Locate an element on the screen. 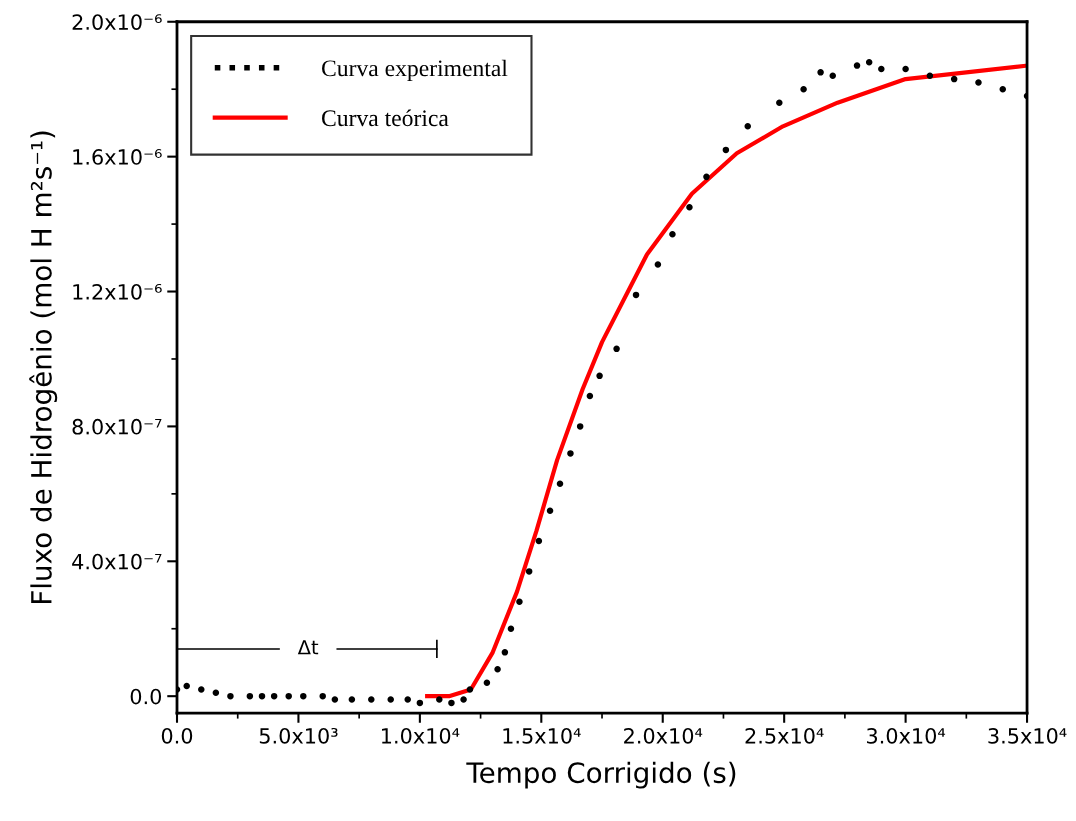 This screenshot has width=1076, height=821. y-tick-label: 0.0 is located at coordinates (146, 696).